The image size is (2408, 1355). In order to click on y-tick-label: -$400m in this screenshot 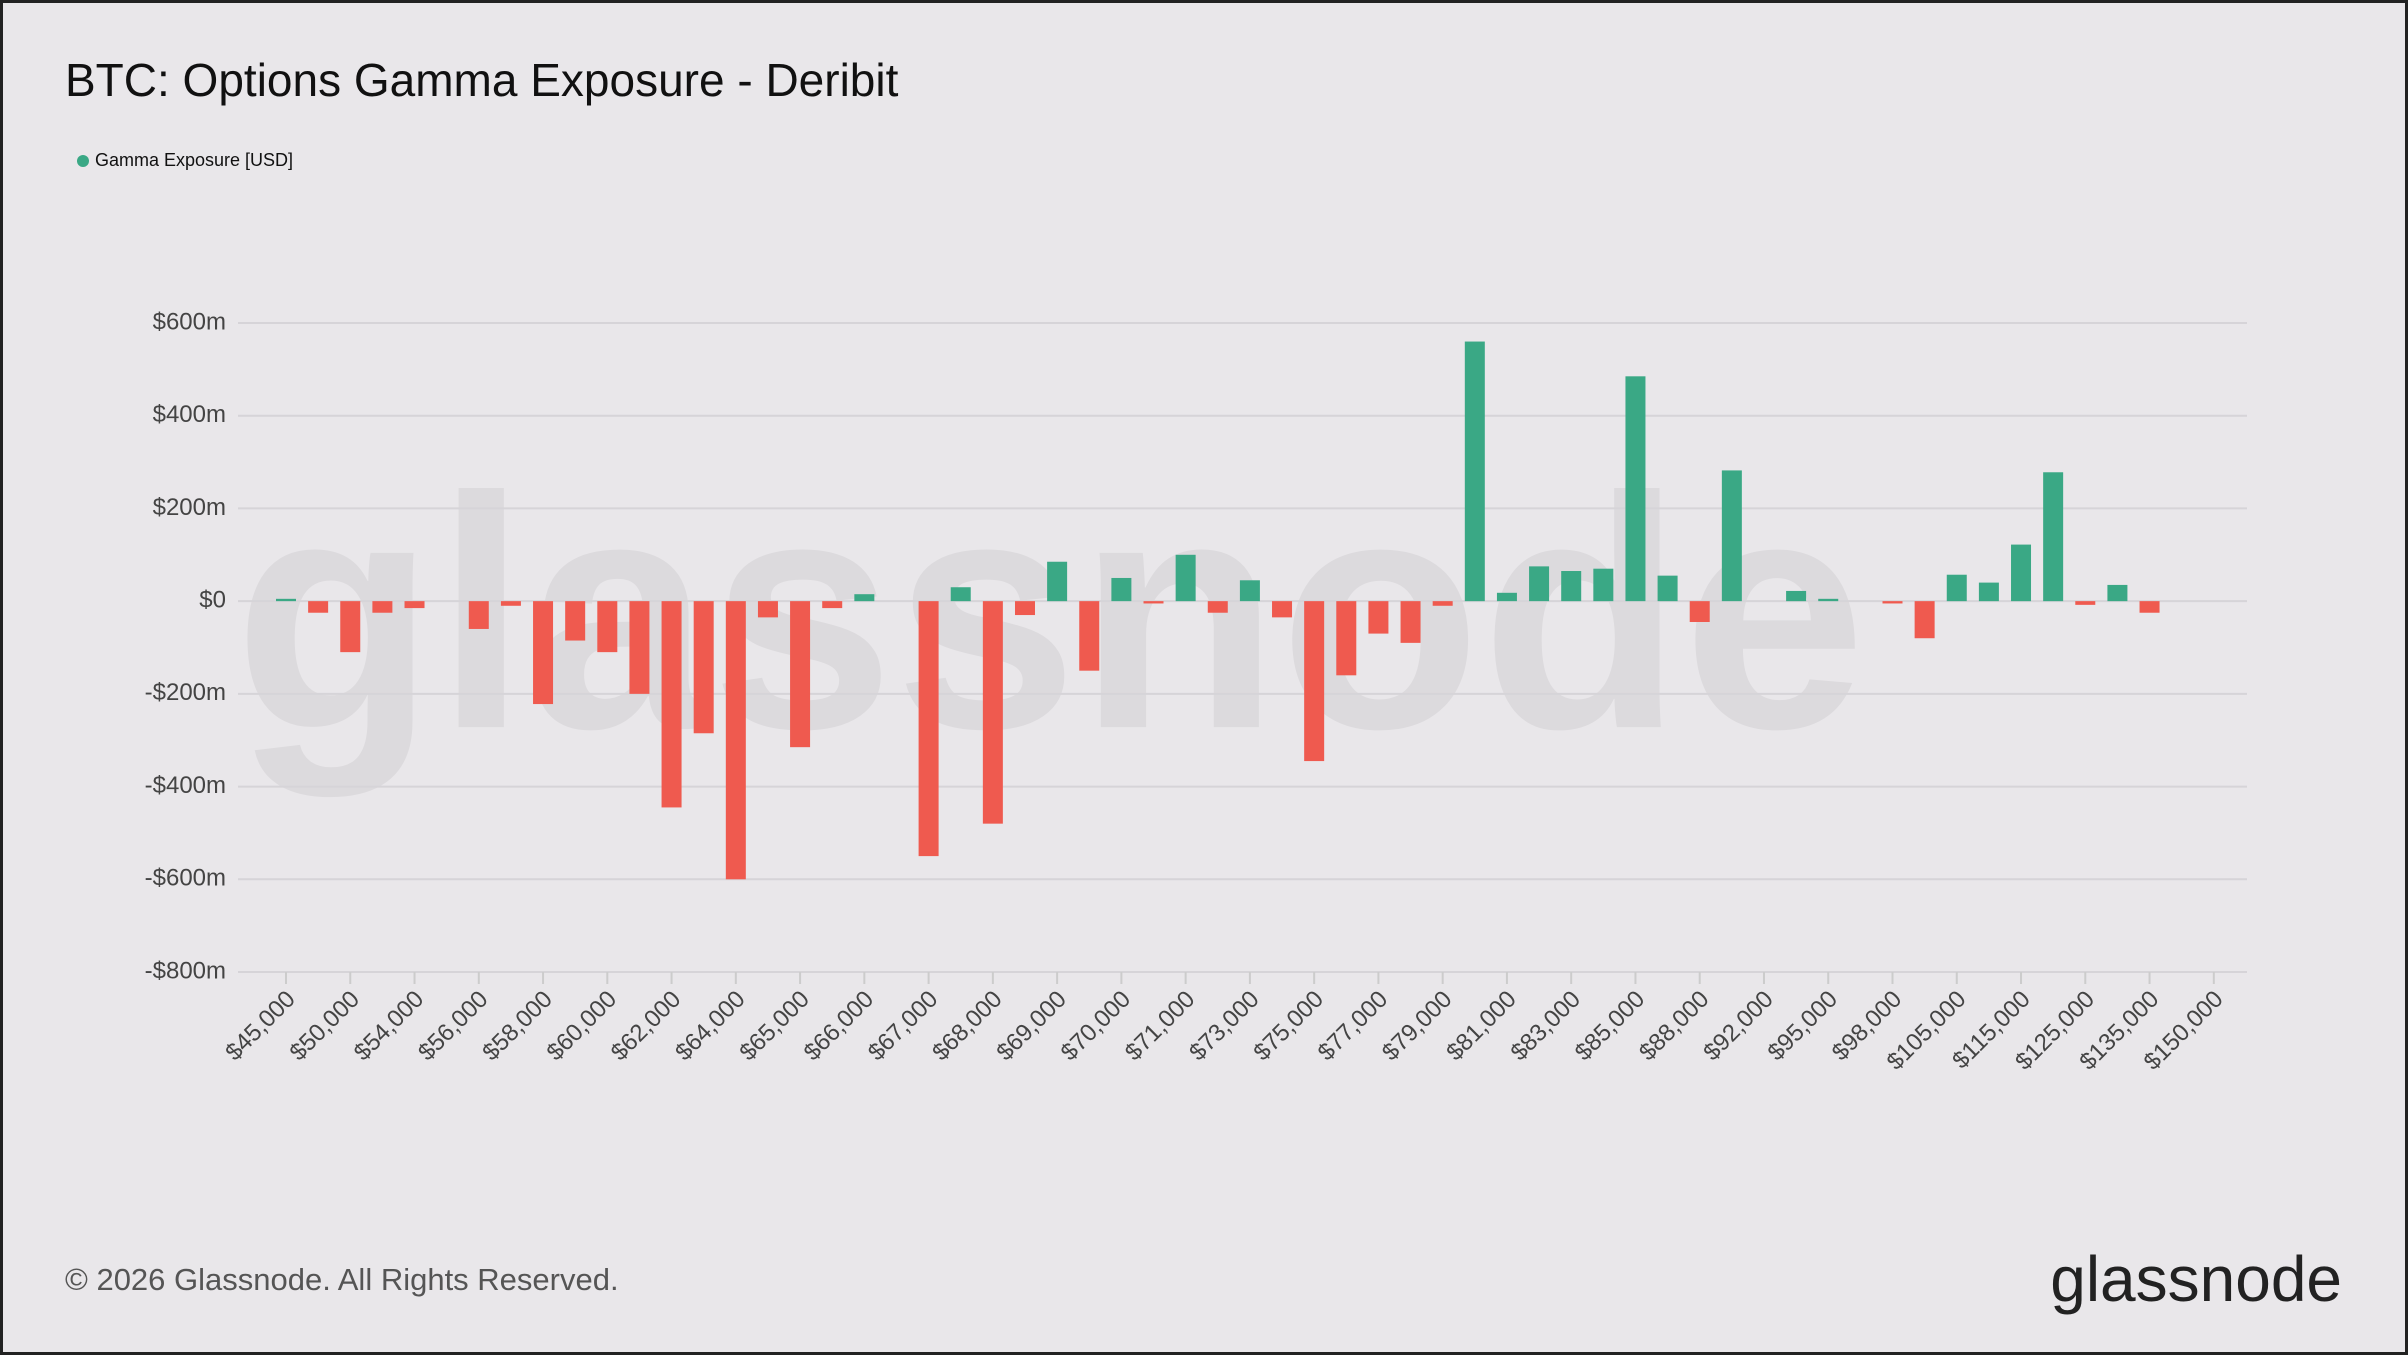, I will do `click(185, 785)`.